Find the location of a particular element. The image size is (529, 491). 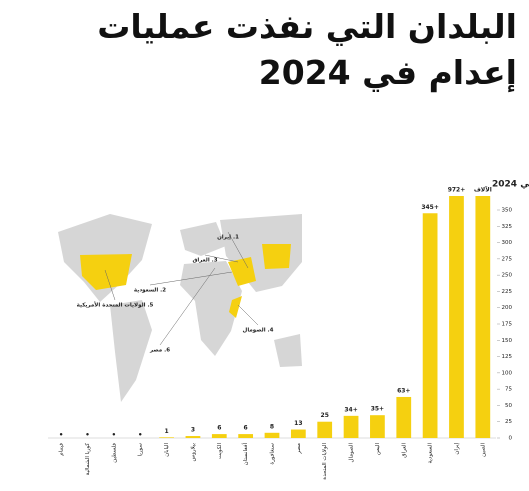

annotation: 4. الصومال is located at coordinates (258, 331).